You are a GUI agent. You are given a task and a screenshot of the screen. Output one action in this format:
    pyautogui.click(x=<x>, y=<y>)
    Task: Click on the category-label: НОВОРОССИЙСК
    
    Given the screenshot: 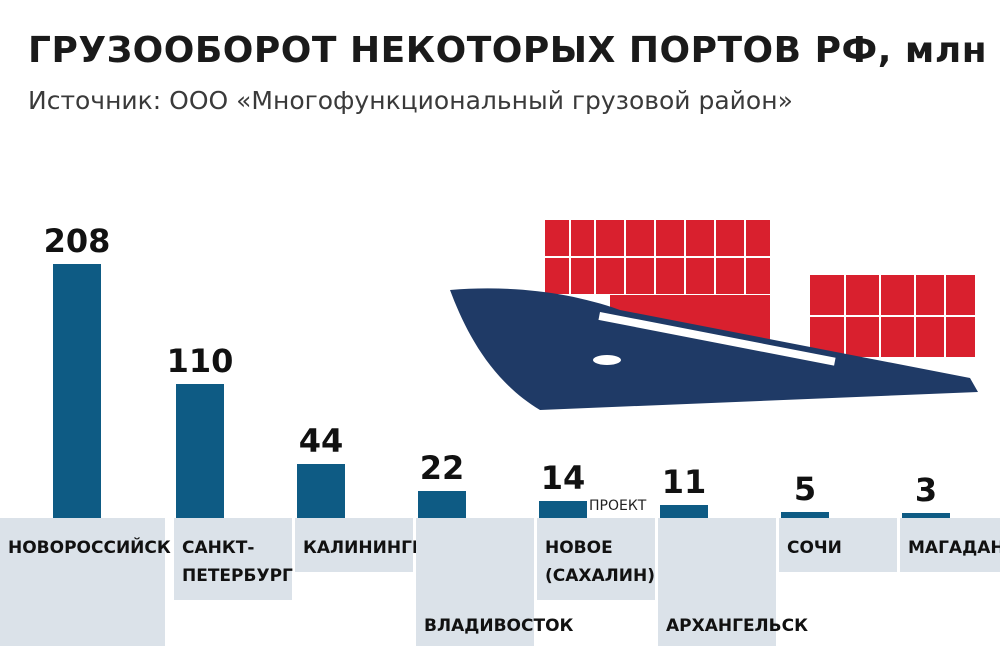 What is the action you would take?
    pyautogui.click(x=89, y=548)
    